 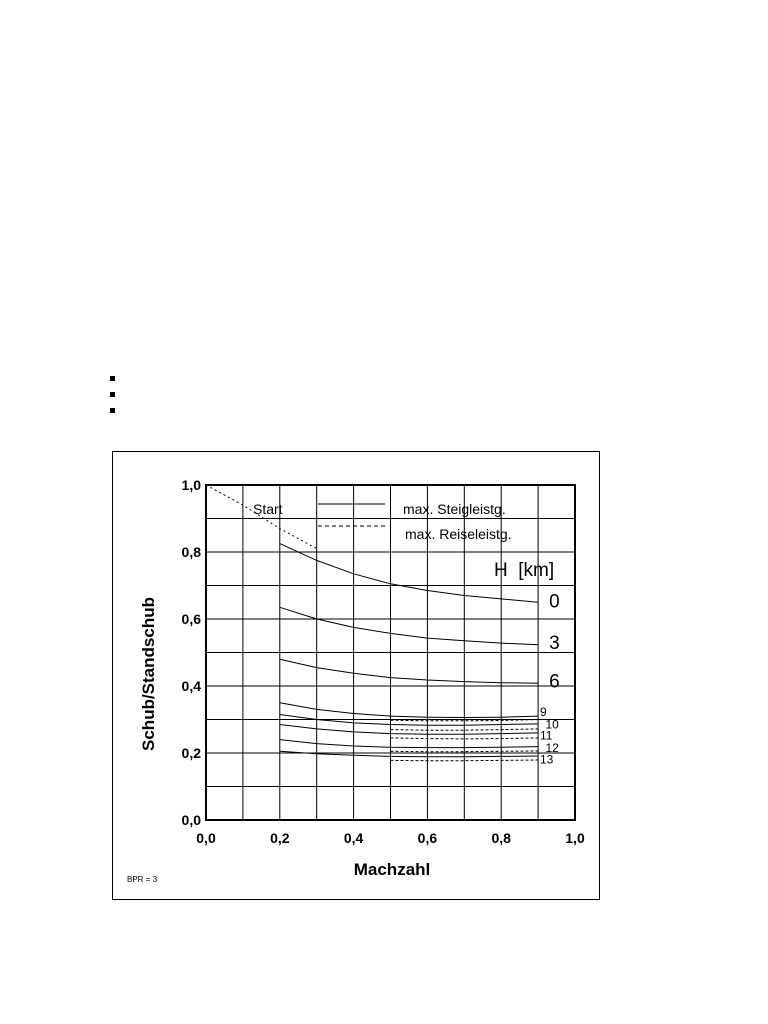 I want to click on series-line-Start-dotted, so click(x=261, y=517).